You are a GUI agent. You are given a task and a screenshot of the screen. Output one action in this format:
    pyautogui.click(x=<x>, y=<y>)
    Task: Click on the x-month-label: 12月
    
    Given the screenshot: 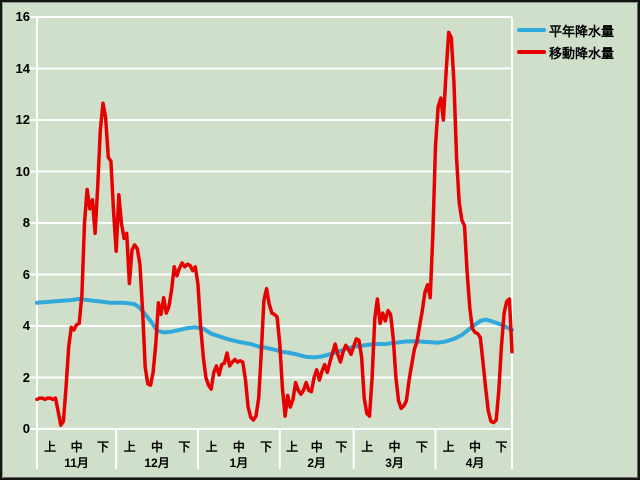 What is the action you would take?
    pyautogui.click(x=157, y=463)
    